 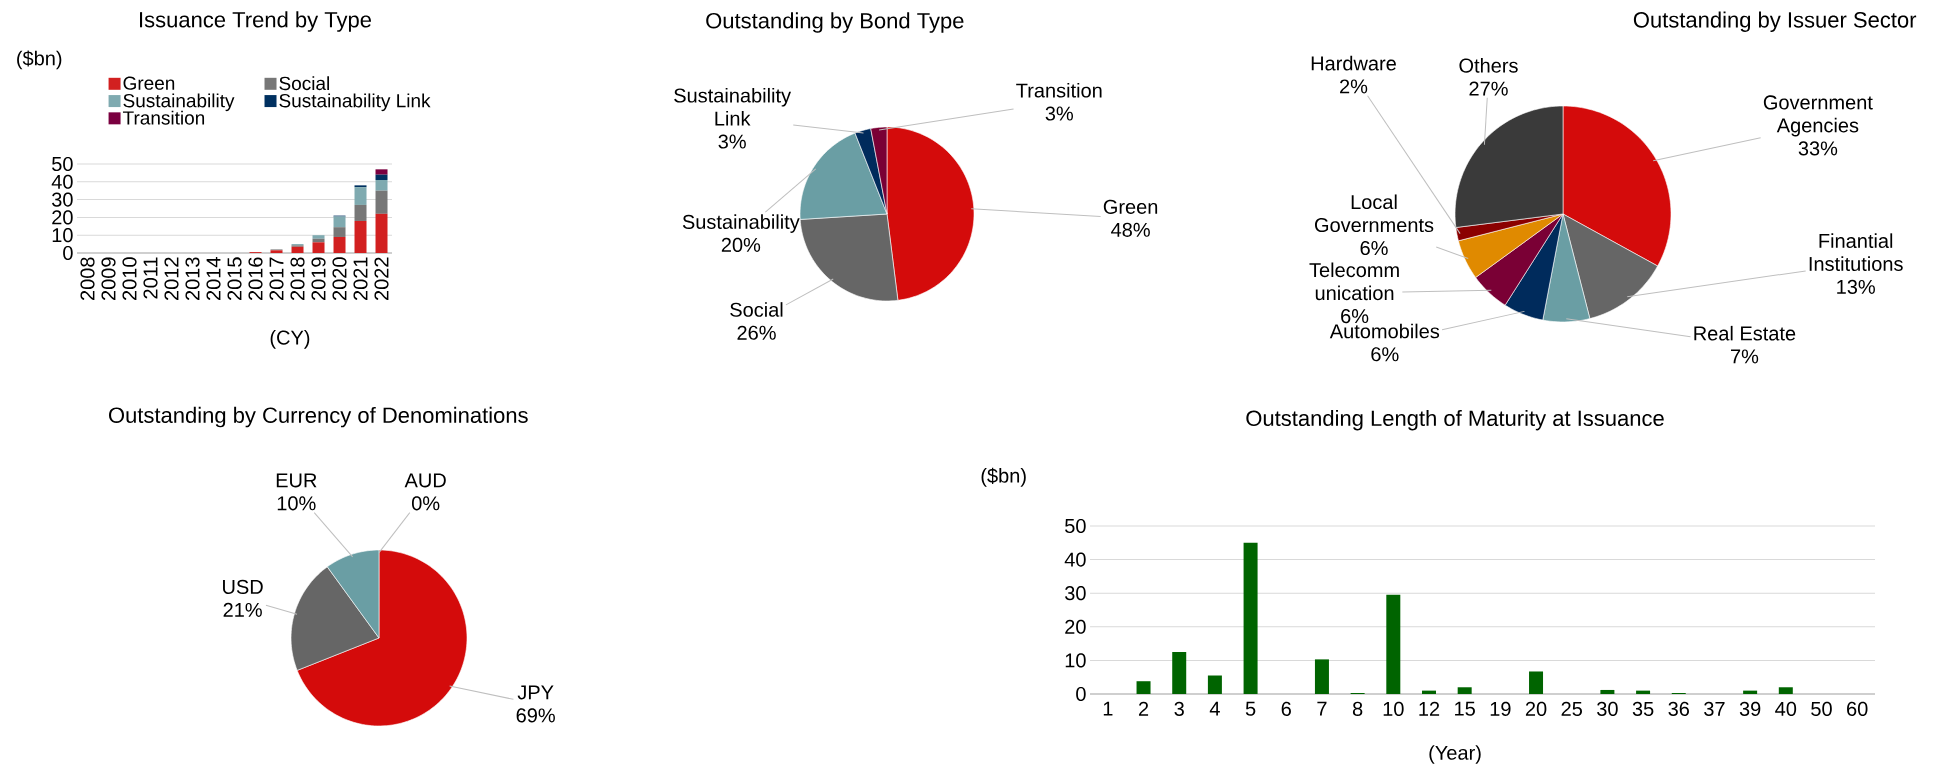 What do you see at coordinates (1322, 708) in the screenshot?
I see `x-tick-label: 7` at bounding box center [1322, 708].